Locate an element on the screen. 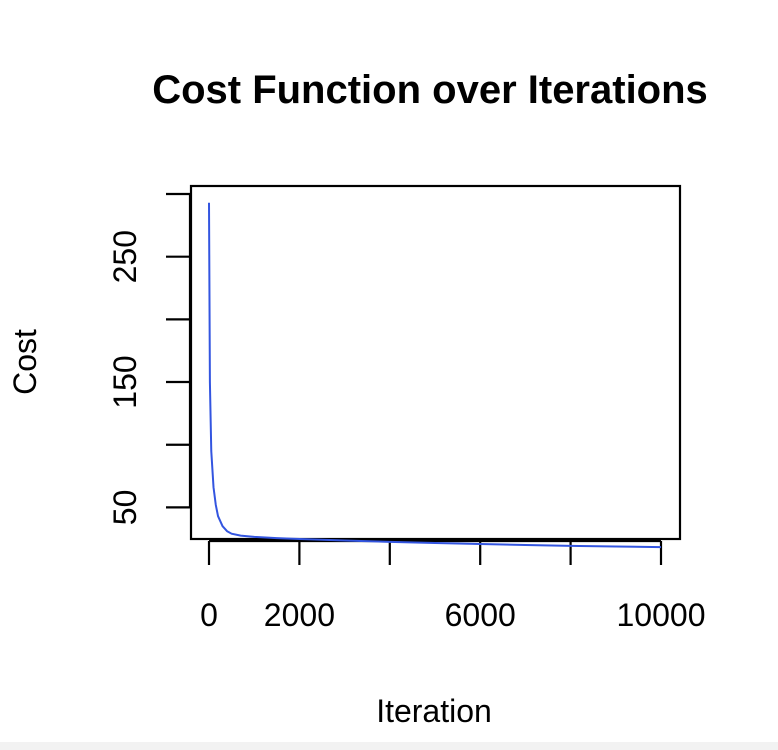 The height and width of the screenshot is (750, 778). y-tick-label: 250 is located at coordinates (125, 256).